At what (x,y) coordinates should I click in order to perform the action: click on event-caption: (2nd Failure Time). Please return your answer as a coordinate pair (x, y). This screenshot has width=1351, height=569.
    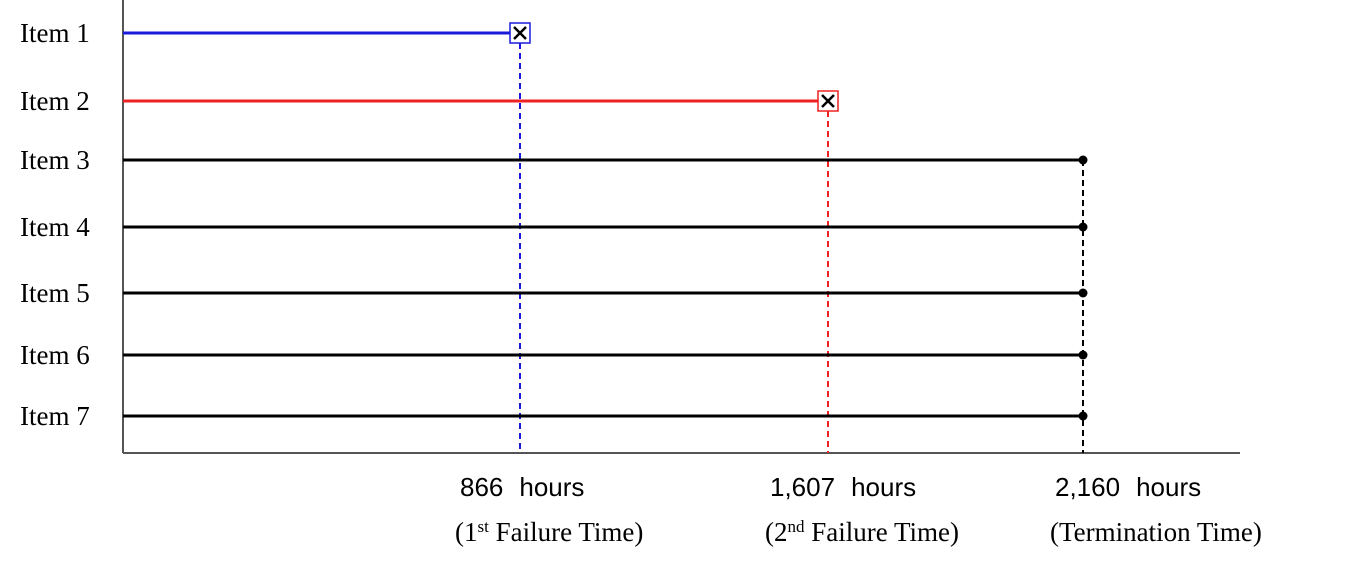
    Looking at the image, I should click on (862, 532).